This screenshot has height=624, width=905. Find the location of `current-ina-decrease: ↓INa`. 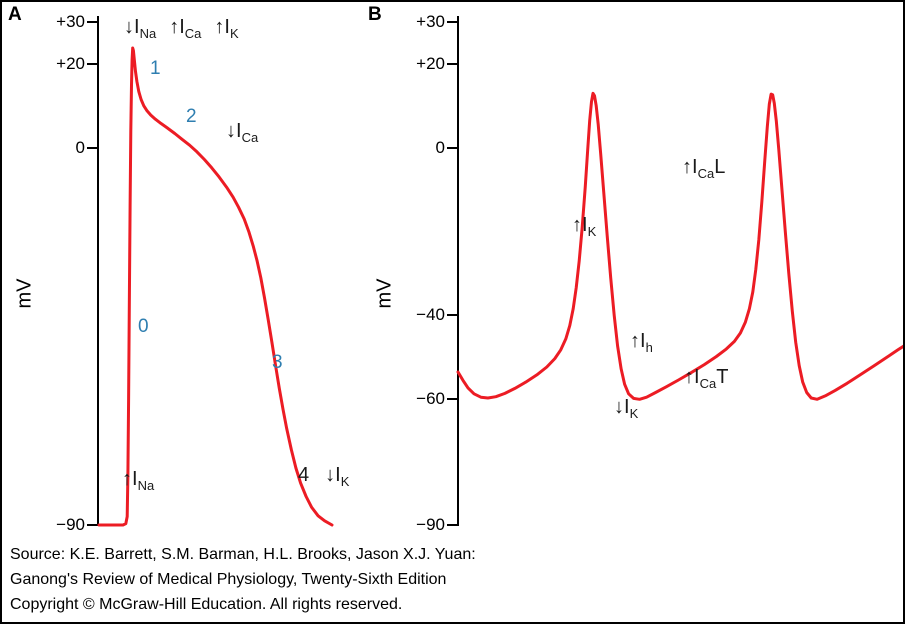

current-ina-decrease: ↓INa is located at coordinates (140, 28).